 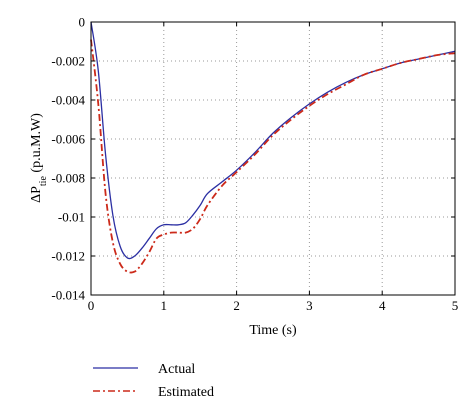 What do you see at coordinates (71, 217) in the screenshot?
I see `y-tick-label: -0.01` at bounding box center [71, 217].